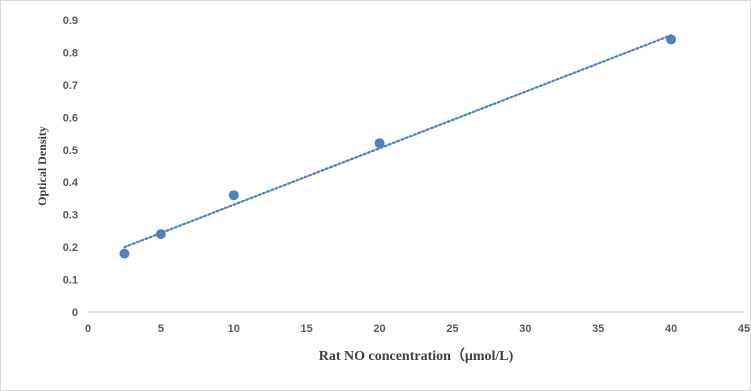  What do you see at coordinates (70, 216) in the screenshot?
I see `y-tick-label: 0.3` at bounding box center [70, 216].